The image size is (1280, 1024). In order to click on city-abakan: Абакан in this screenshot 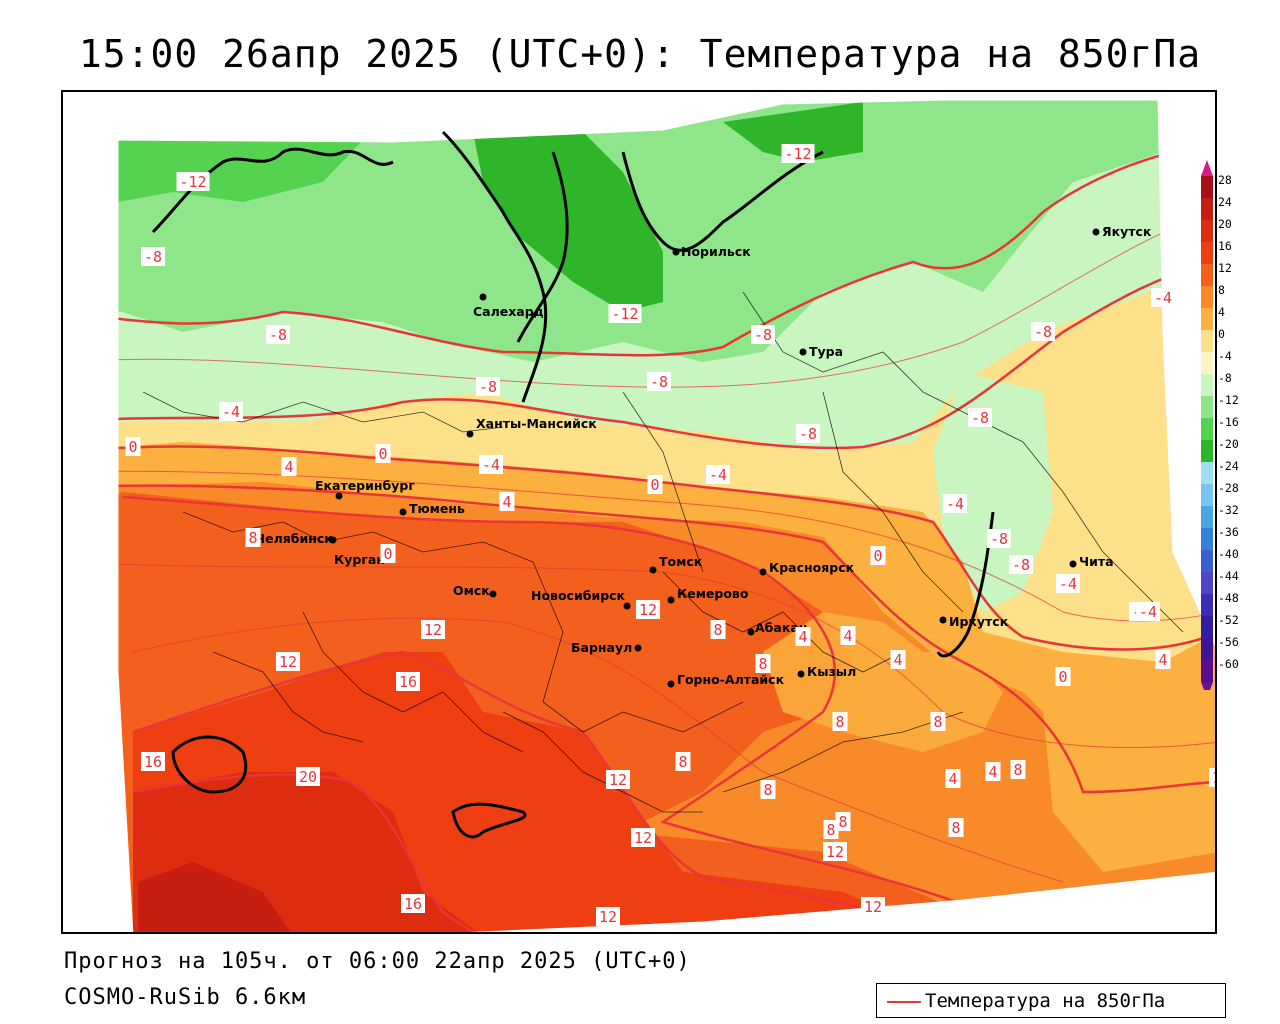, I will do `click(777, 628)`.